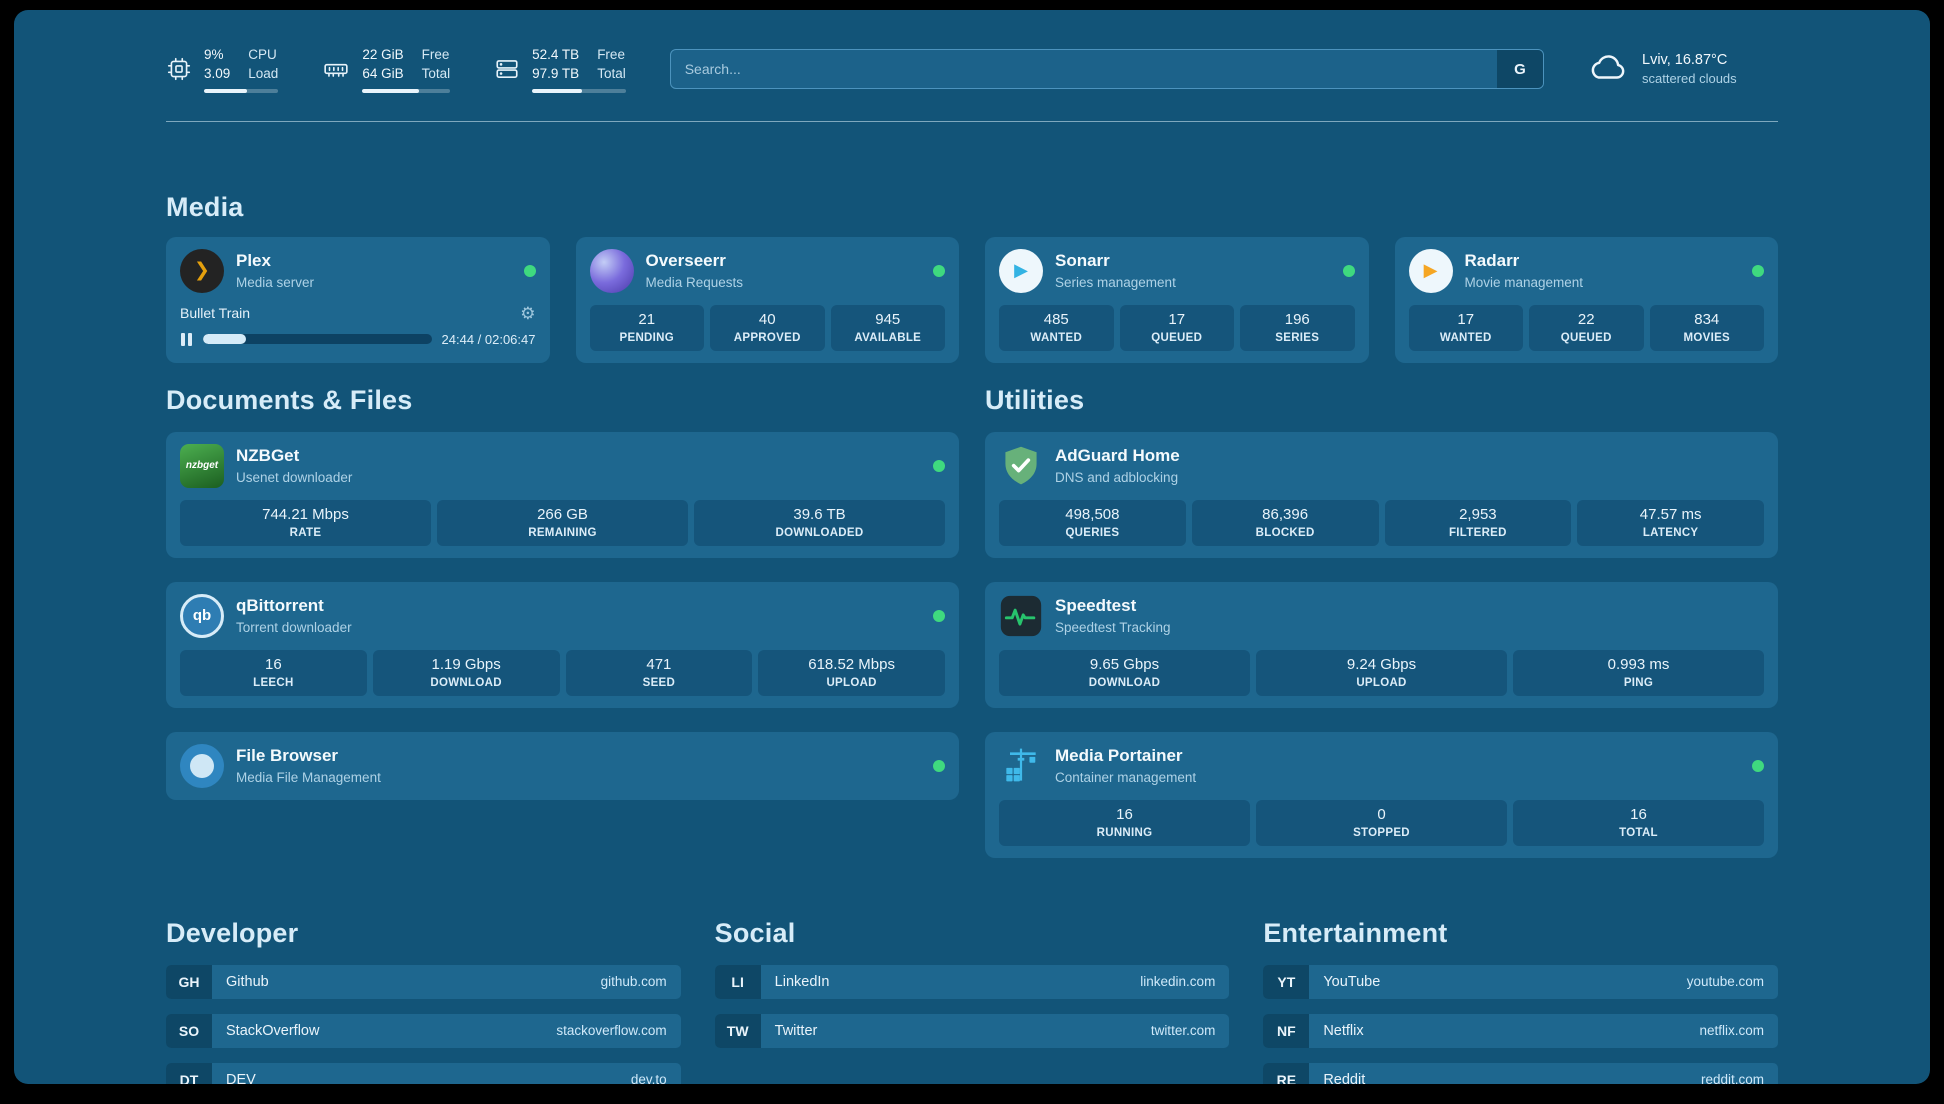  What do you see at coordinates (247, 981) in the screenshot?
I see `bookmark-label: Github` at bounding box center [247, 981].